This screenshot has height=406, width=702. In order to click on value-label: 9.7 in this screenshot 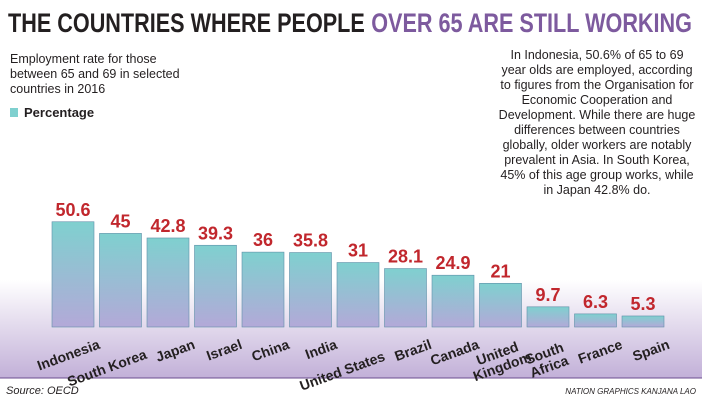, I will do `click(547, 295)`.